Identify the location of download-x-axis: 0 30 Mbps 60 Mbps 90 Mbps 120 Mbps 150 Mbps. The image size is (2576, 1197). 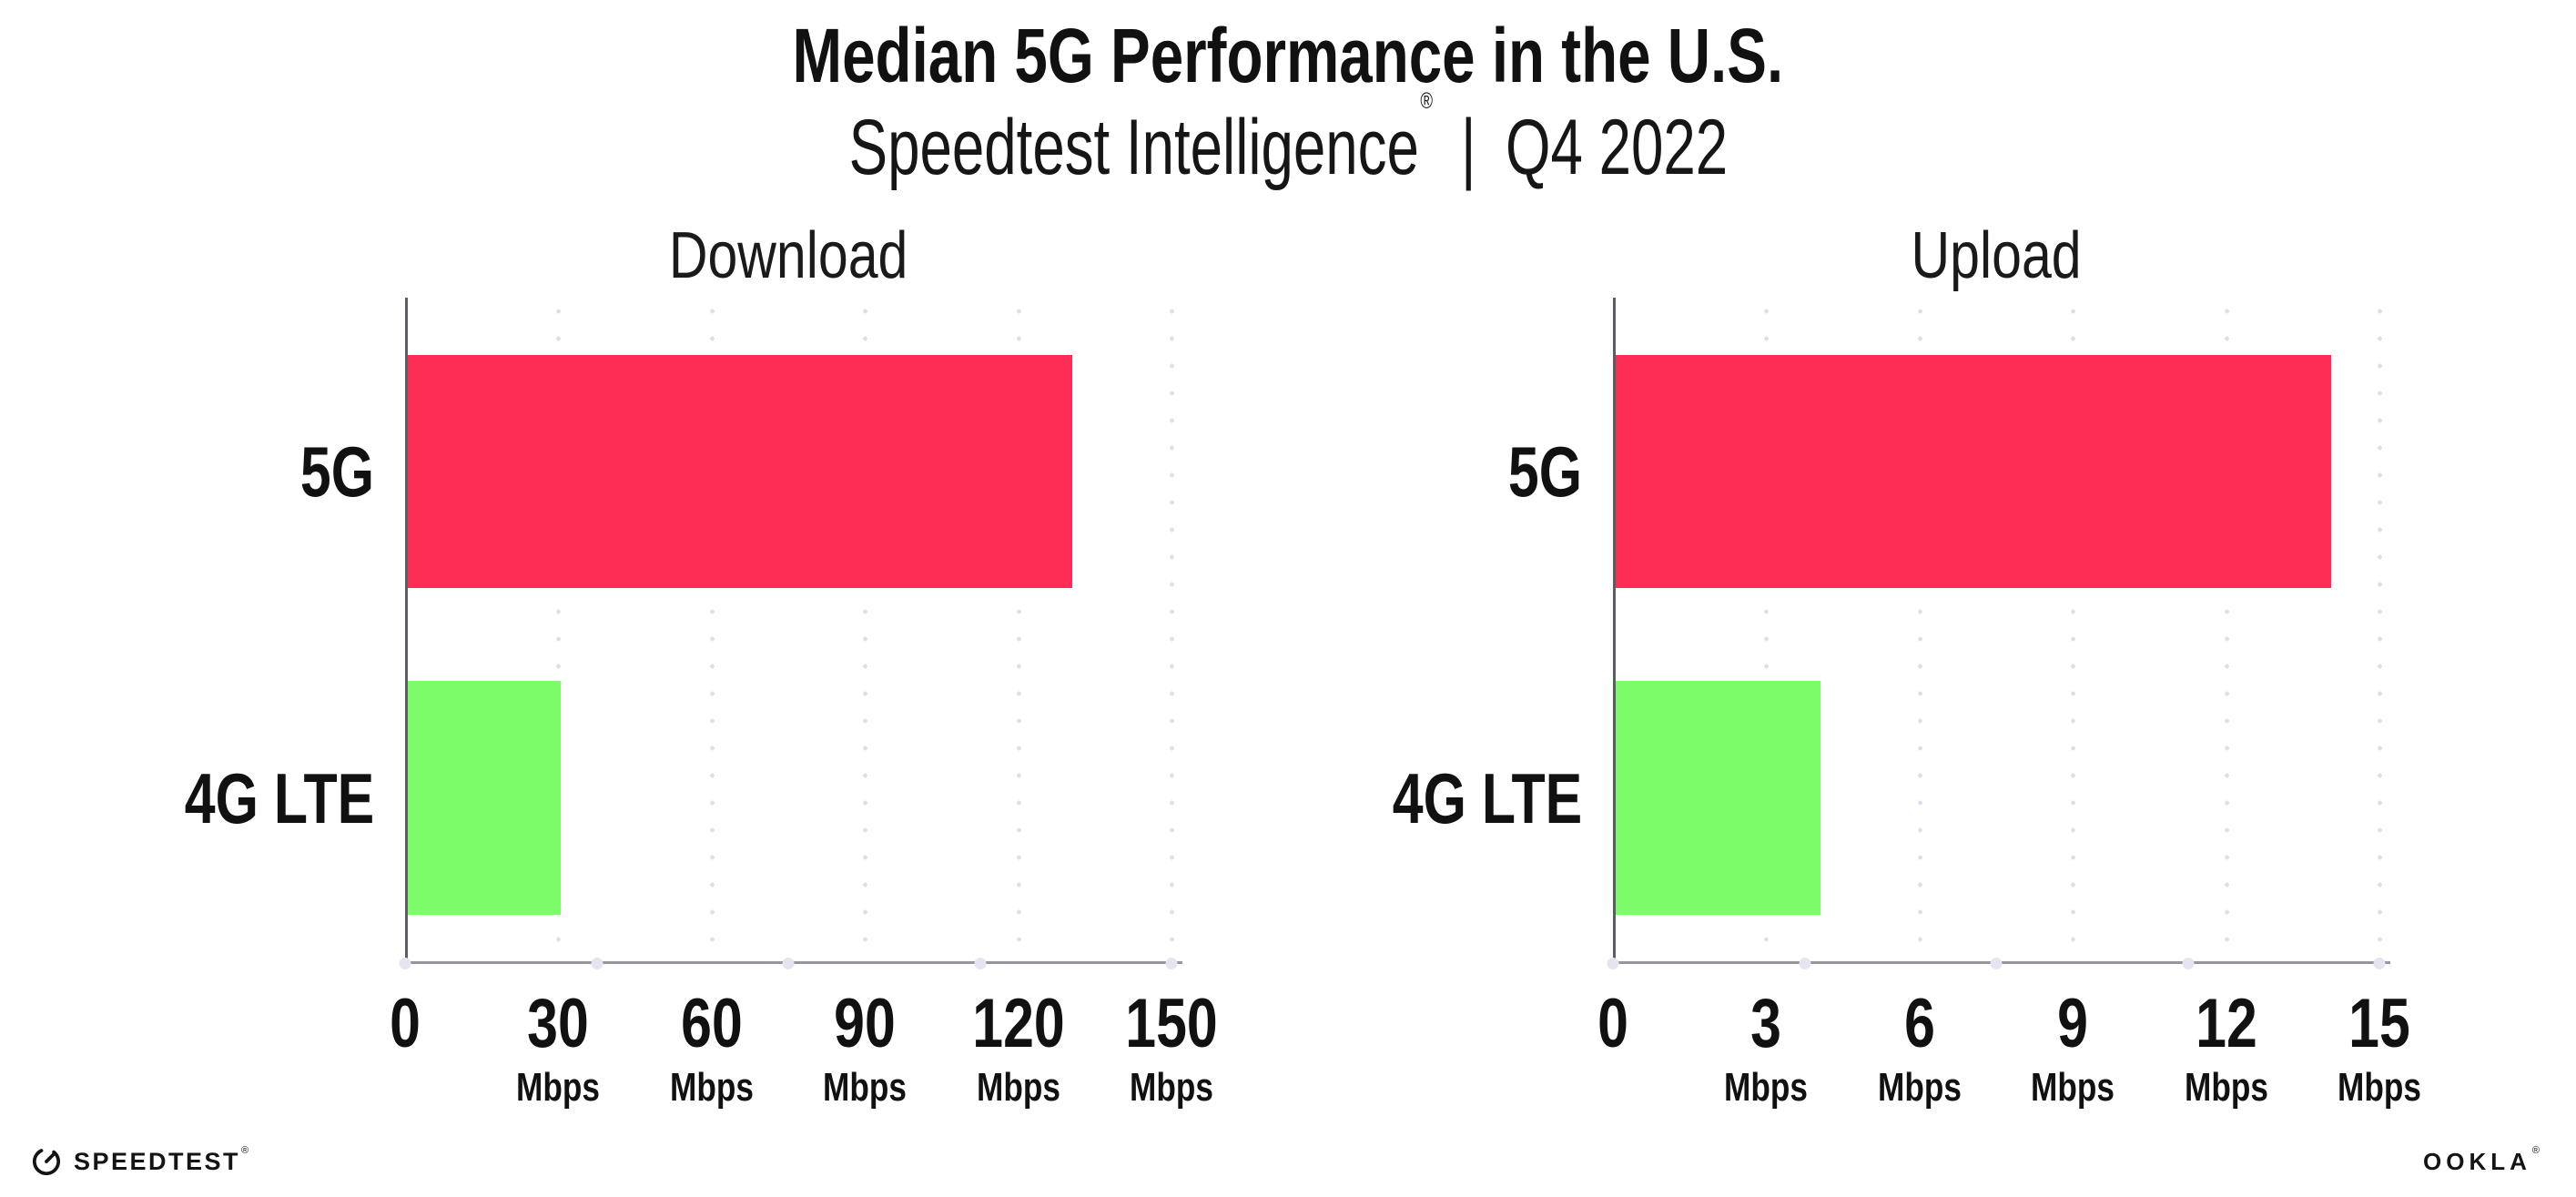
(804, 1045).